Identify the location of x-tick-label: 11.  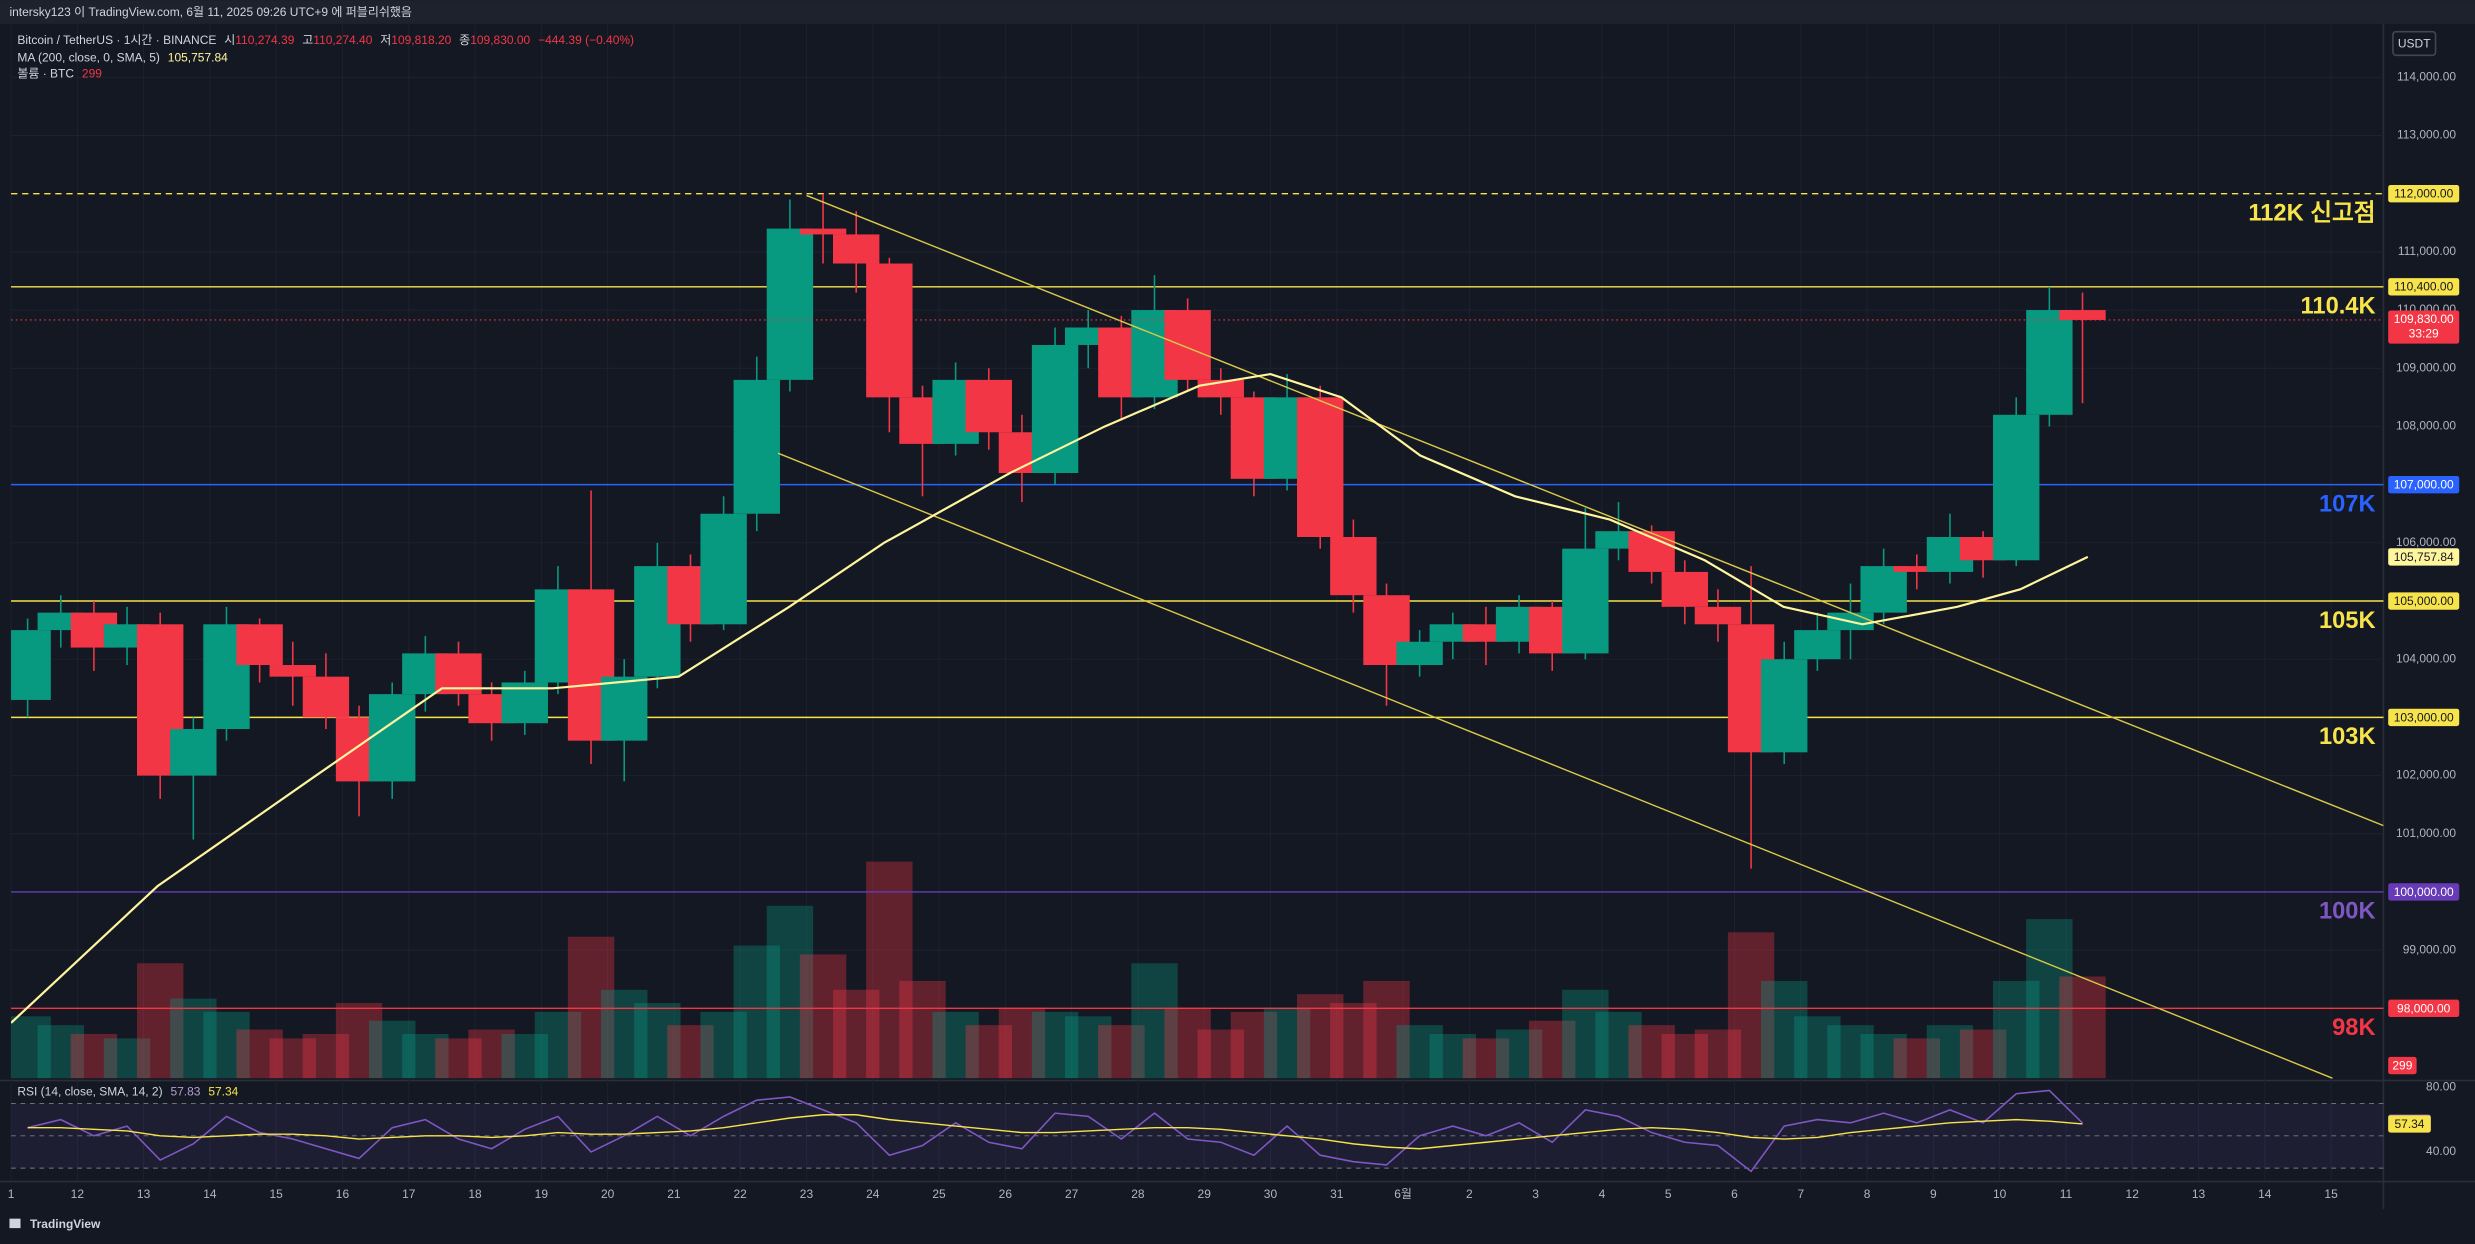
(2066, 1194).